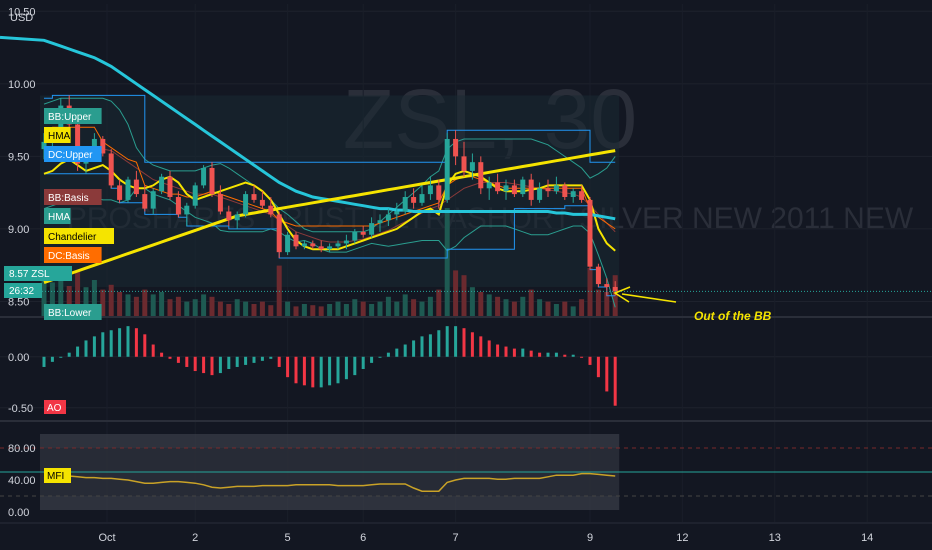 Image resolution: width=932 pixels, height=550 pixels. Describe the element at coordinates (55, 476) in the screenshot. I see `mfi-label: MFI` at that location.